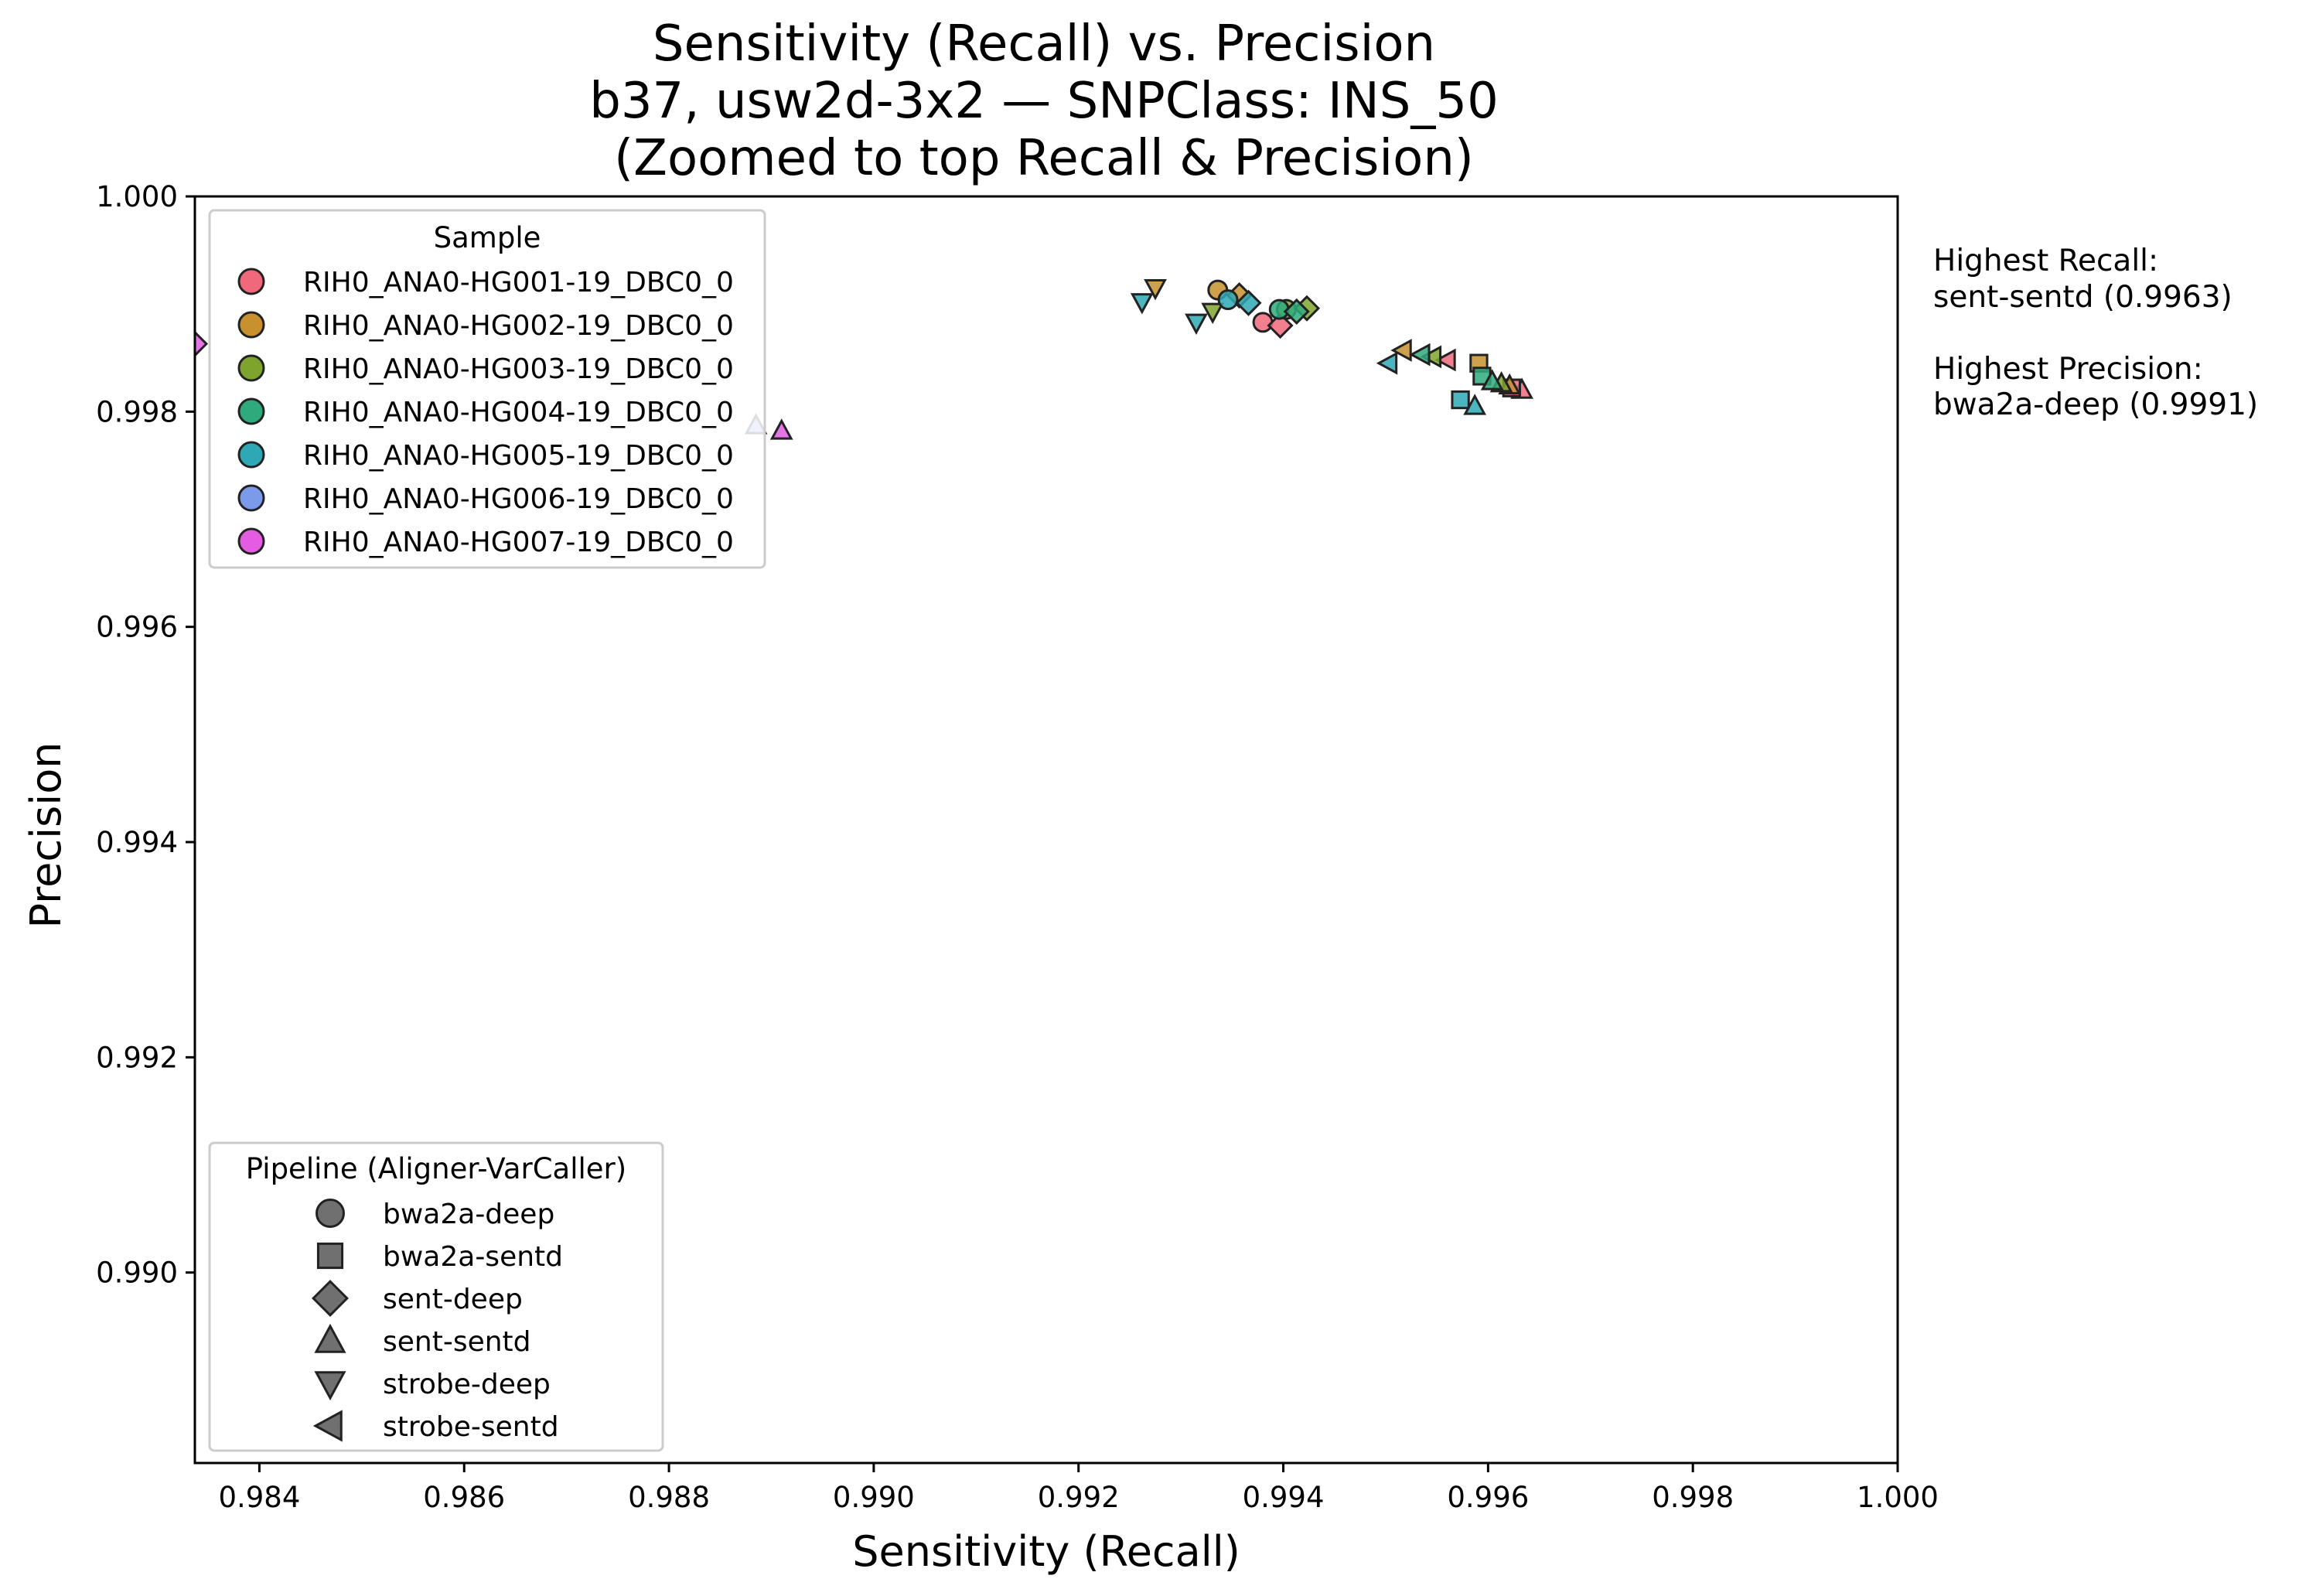  I want to click on title-line-2: b37, usw2d-3x2 — SNPClass: INS_50, so click(1044, 101).